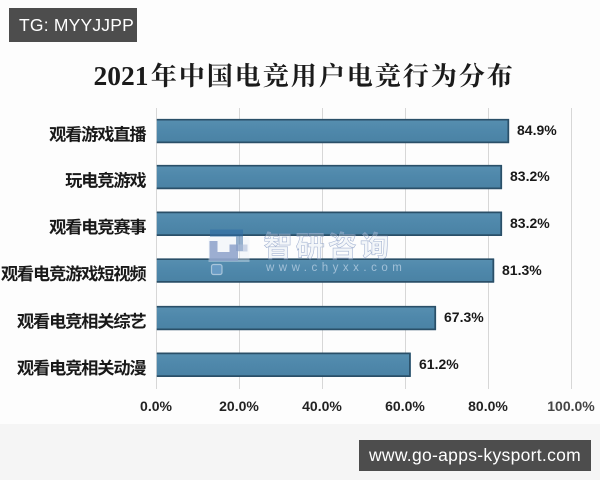  What do you see at coordinates (335, 268) in the screenshot?
I see `svg-text: www.chyxx.com` at bounding box center [335, 268].